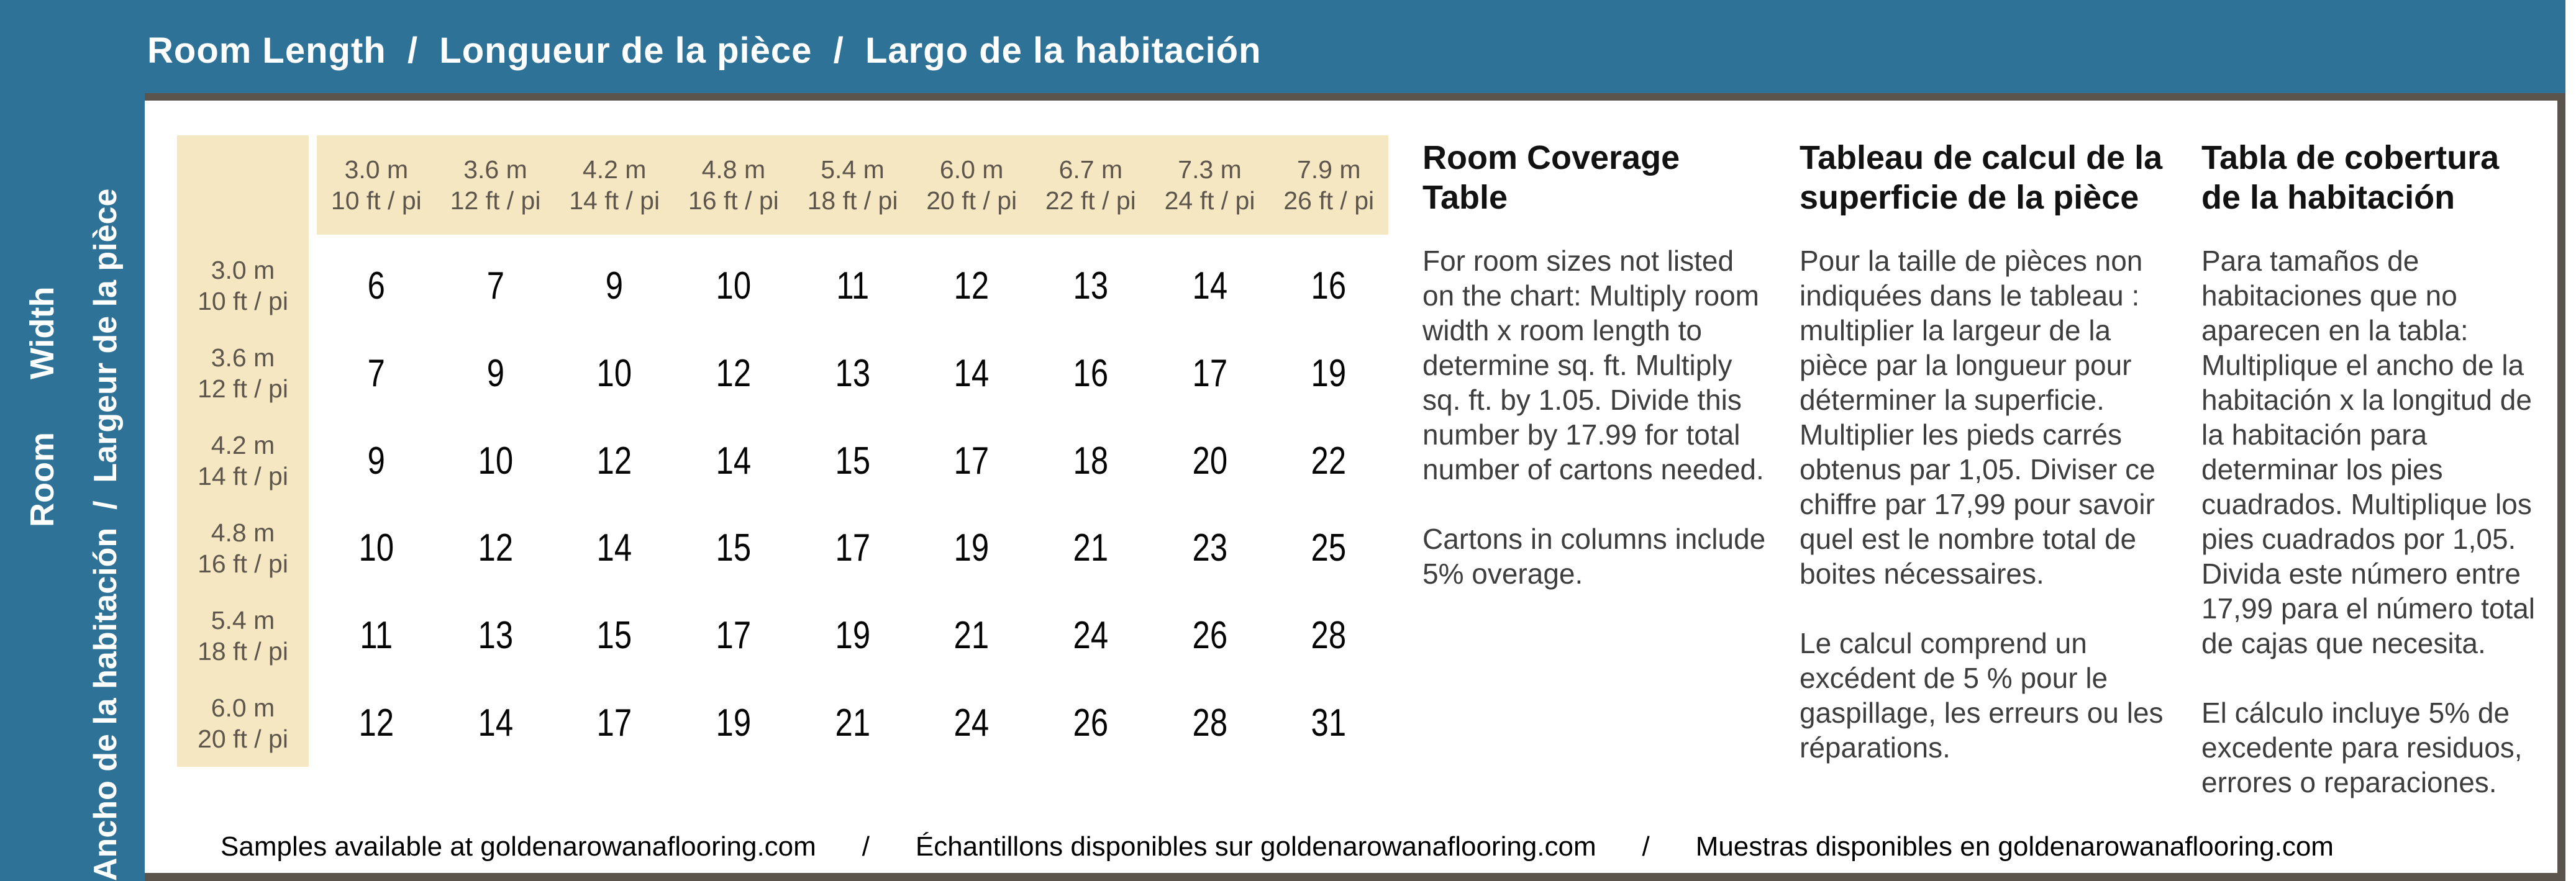  Describe the element at coordinates (1551, 177) in the screenshot. I see `info-title-en: Room Coverage Table` at that location.